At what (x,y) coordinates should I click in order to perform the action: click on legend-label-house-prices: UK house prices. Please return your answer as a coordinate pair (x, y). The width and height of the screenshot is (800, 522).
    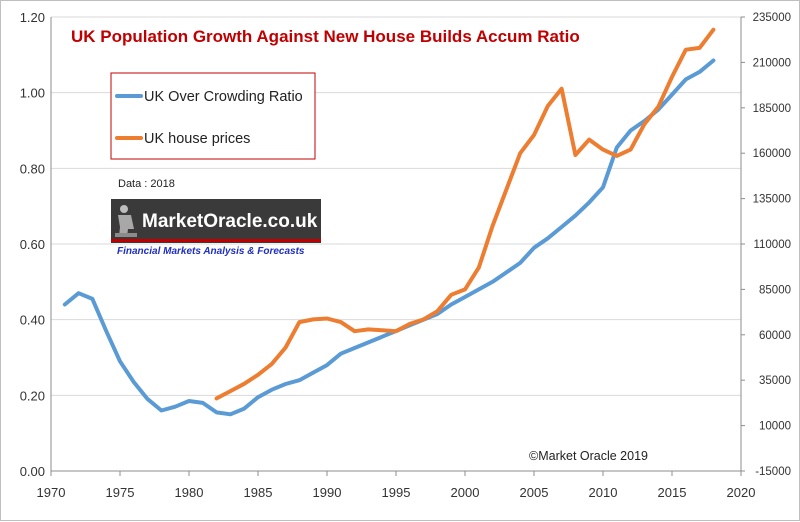
    Looking at the image, I should click on (197, 139).